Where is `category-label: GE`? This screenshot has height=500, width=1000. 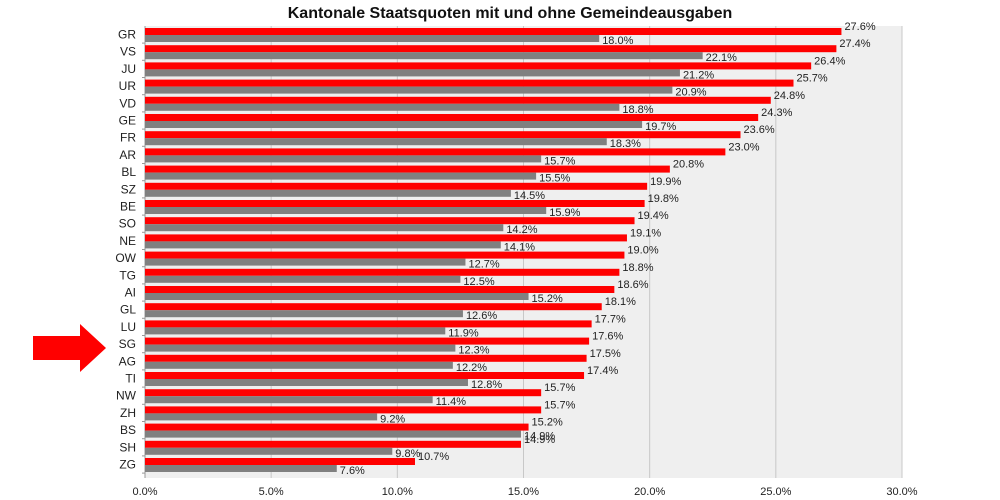 category-label: GE is located at coordinates (127, 121).